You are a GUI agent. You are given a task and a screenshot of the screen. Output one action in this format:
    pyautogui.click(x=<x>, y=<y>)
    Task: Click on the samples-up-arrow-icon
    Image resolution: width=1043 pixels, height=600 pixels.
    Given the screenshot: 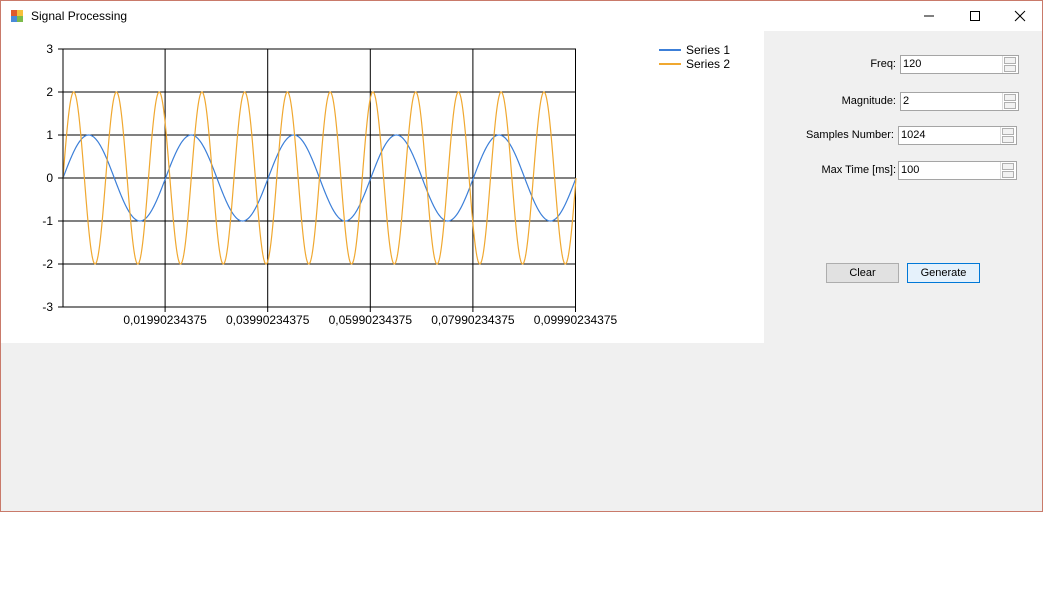 What is the action you would take?
    pyautogui.click(x=1008, y=131)
    